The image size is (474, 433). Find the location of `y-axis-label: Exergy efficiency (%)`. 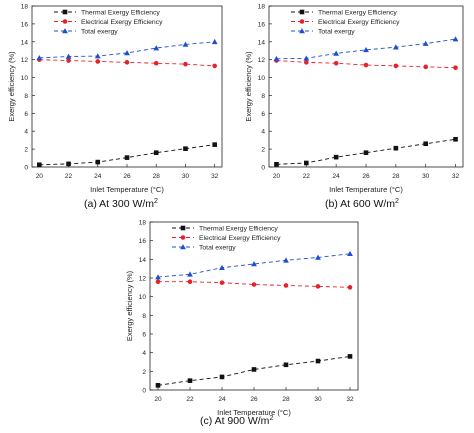

y-axis-label: Exergy efficiency (%) is located at coordinates (248, 86).